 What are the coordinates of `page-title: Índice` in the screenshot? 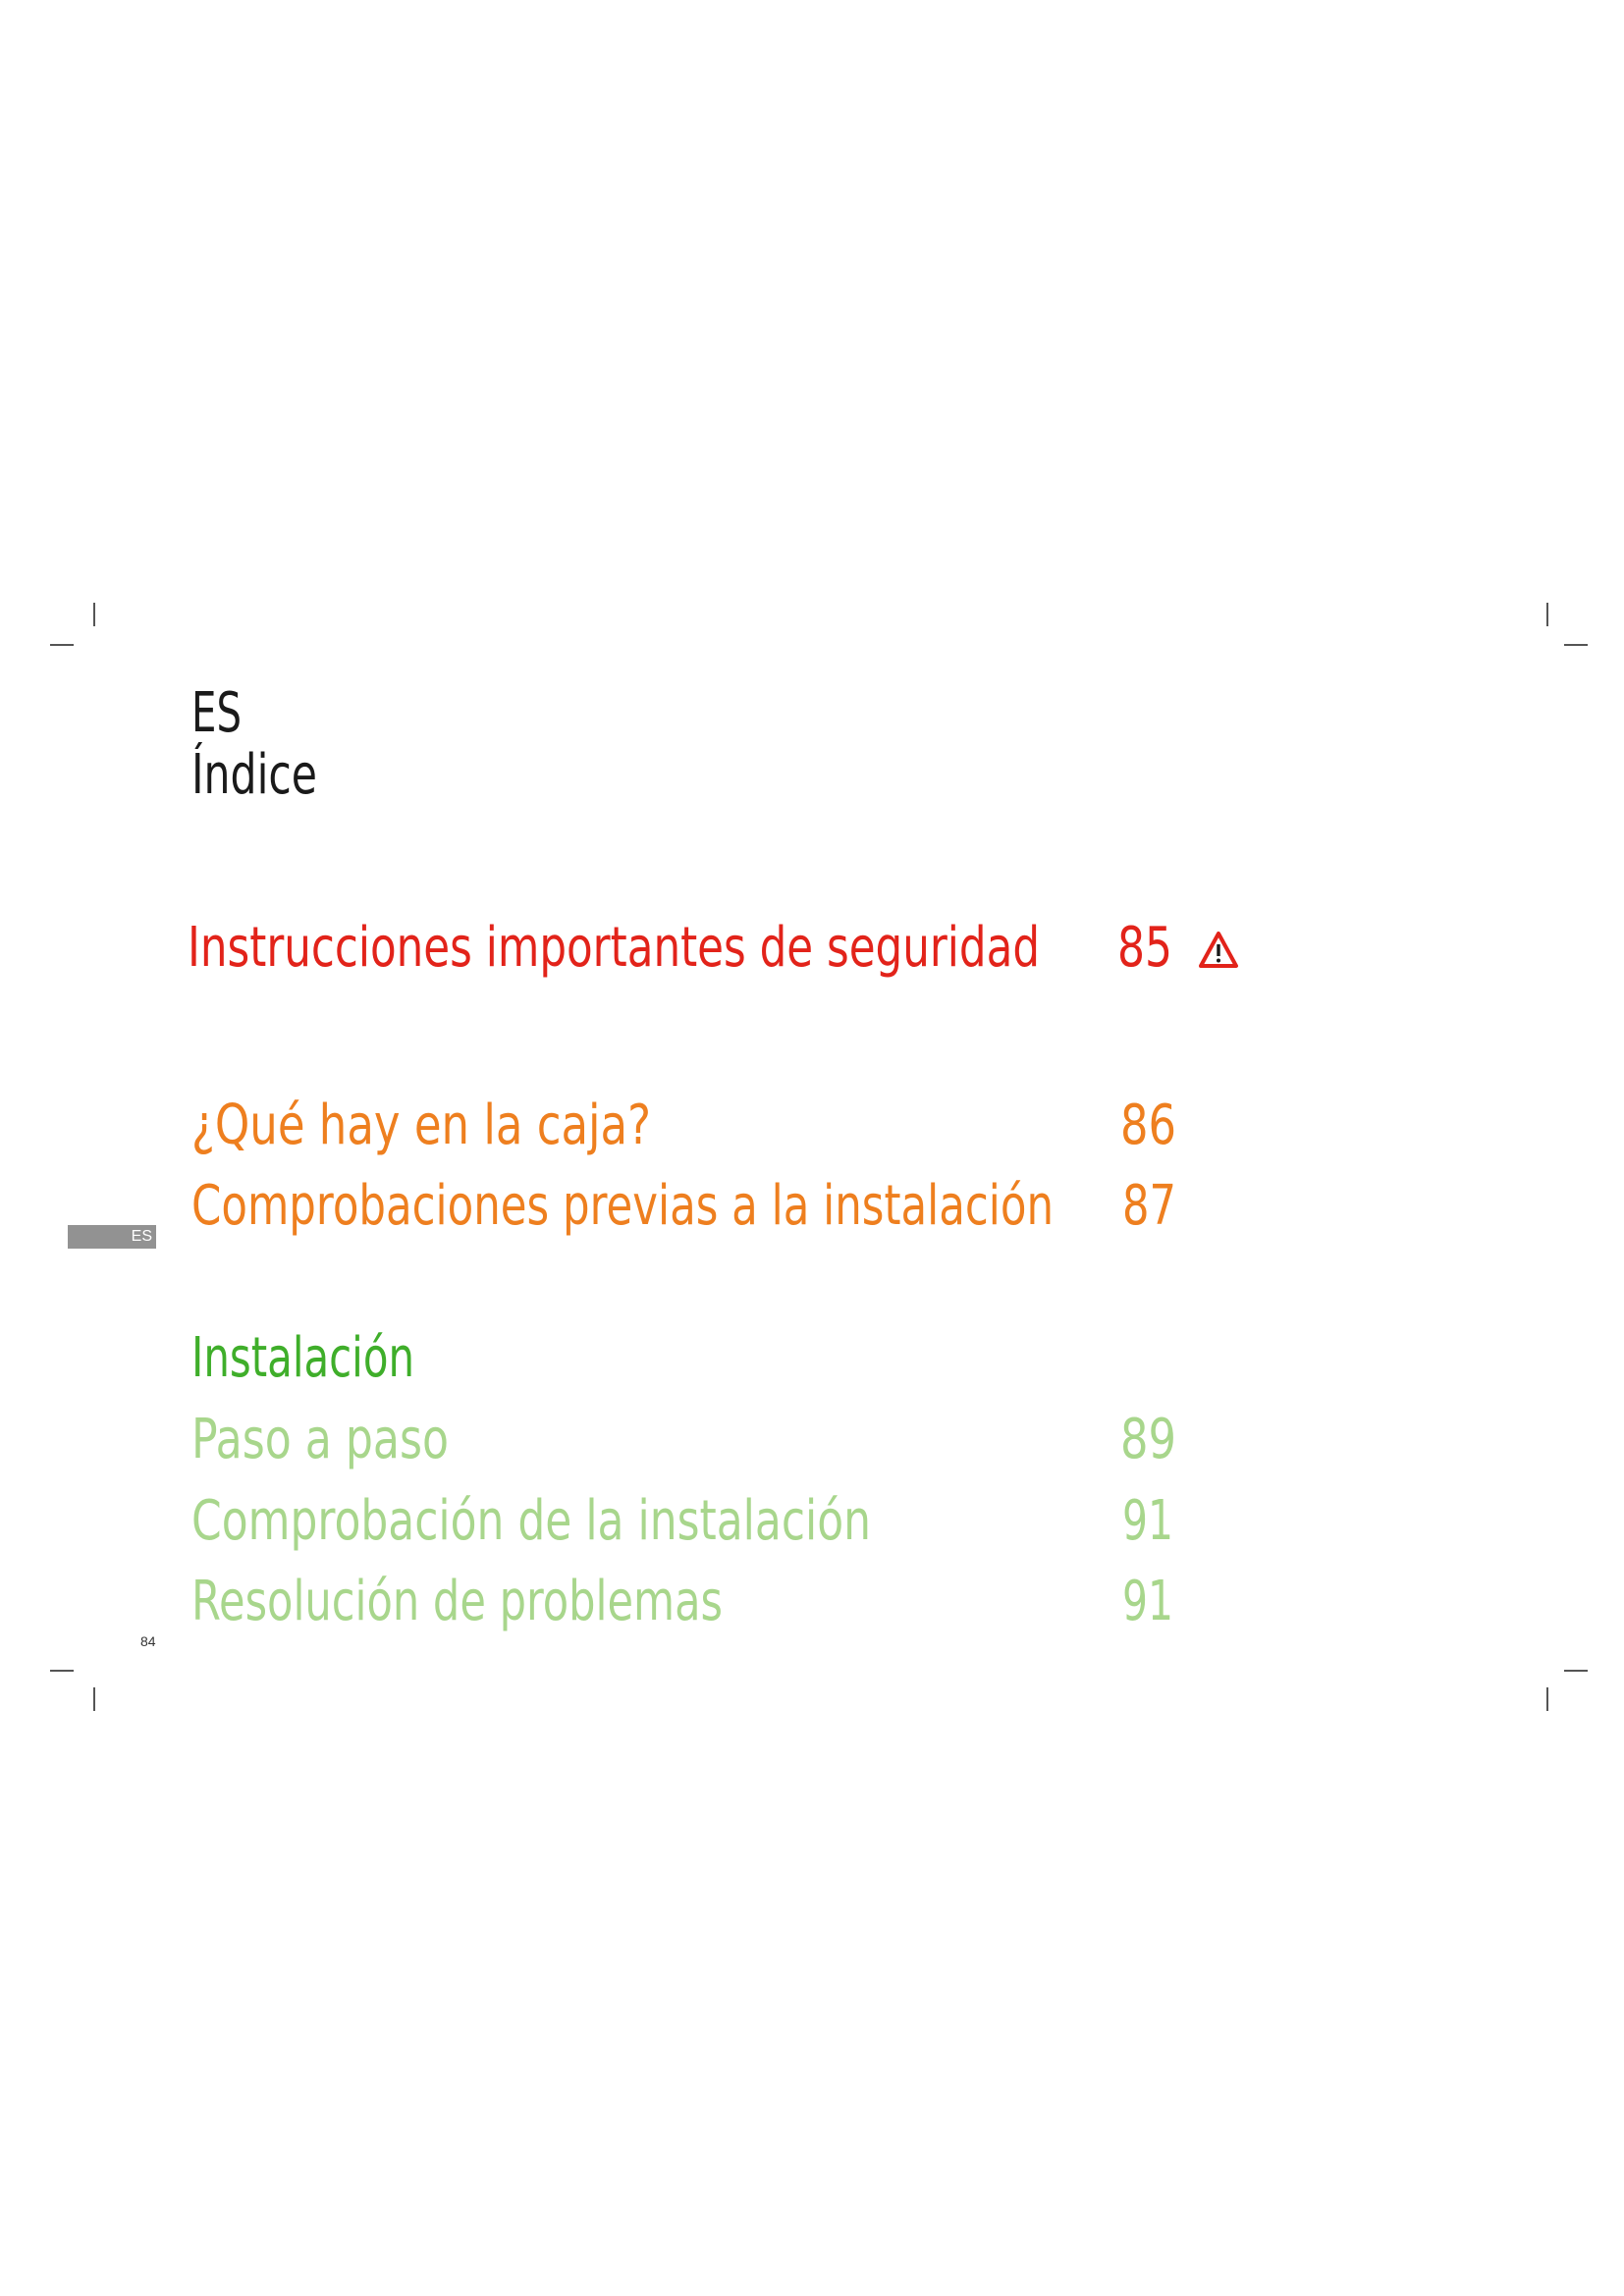 It's located at (254, 775).